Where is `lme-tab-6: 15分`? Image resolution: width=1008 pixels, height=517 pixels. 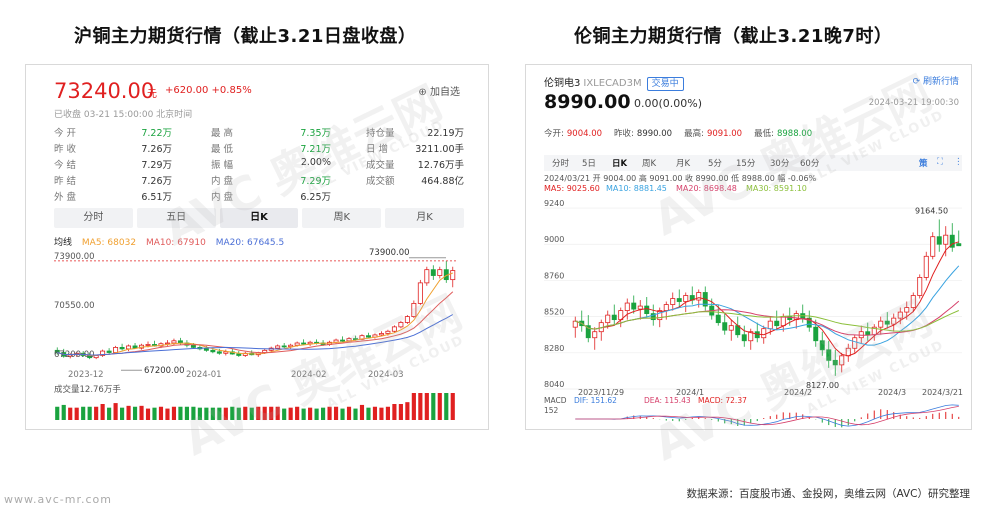
lme-tab-6: 15分 is located at coordinates (746, 164).